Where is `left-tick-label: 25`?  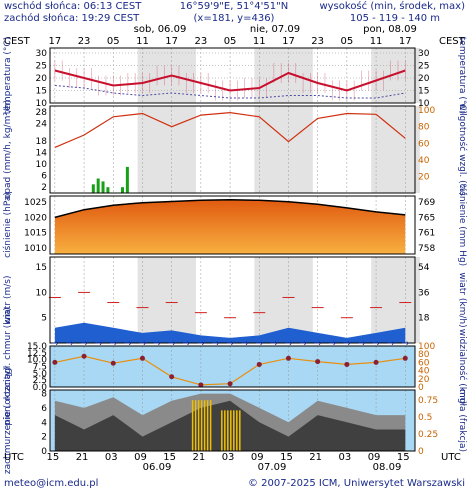 left-tick-label: 25 is located at coordinates (41, 67).